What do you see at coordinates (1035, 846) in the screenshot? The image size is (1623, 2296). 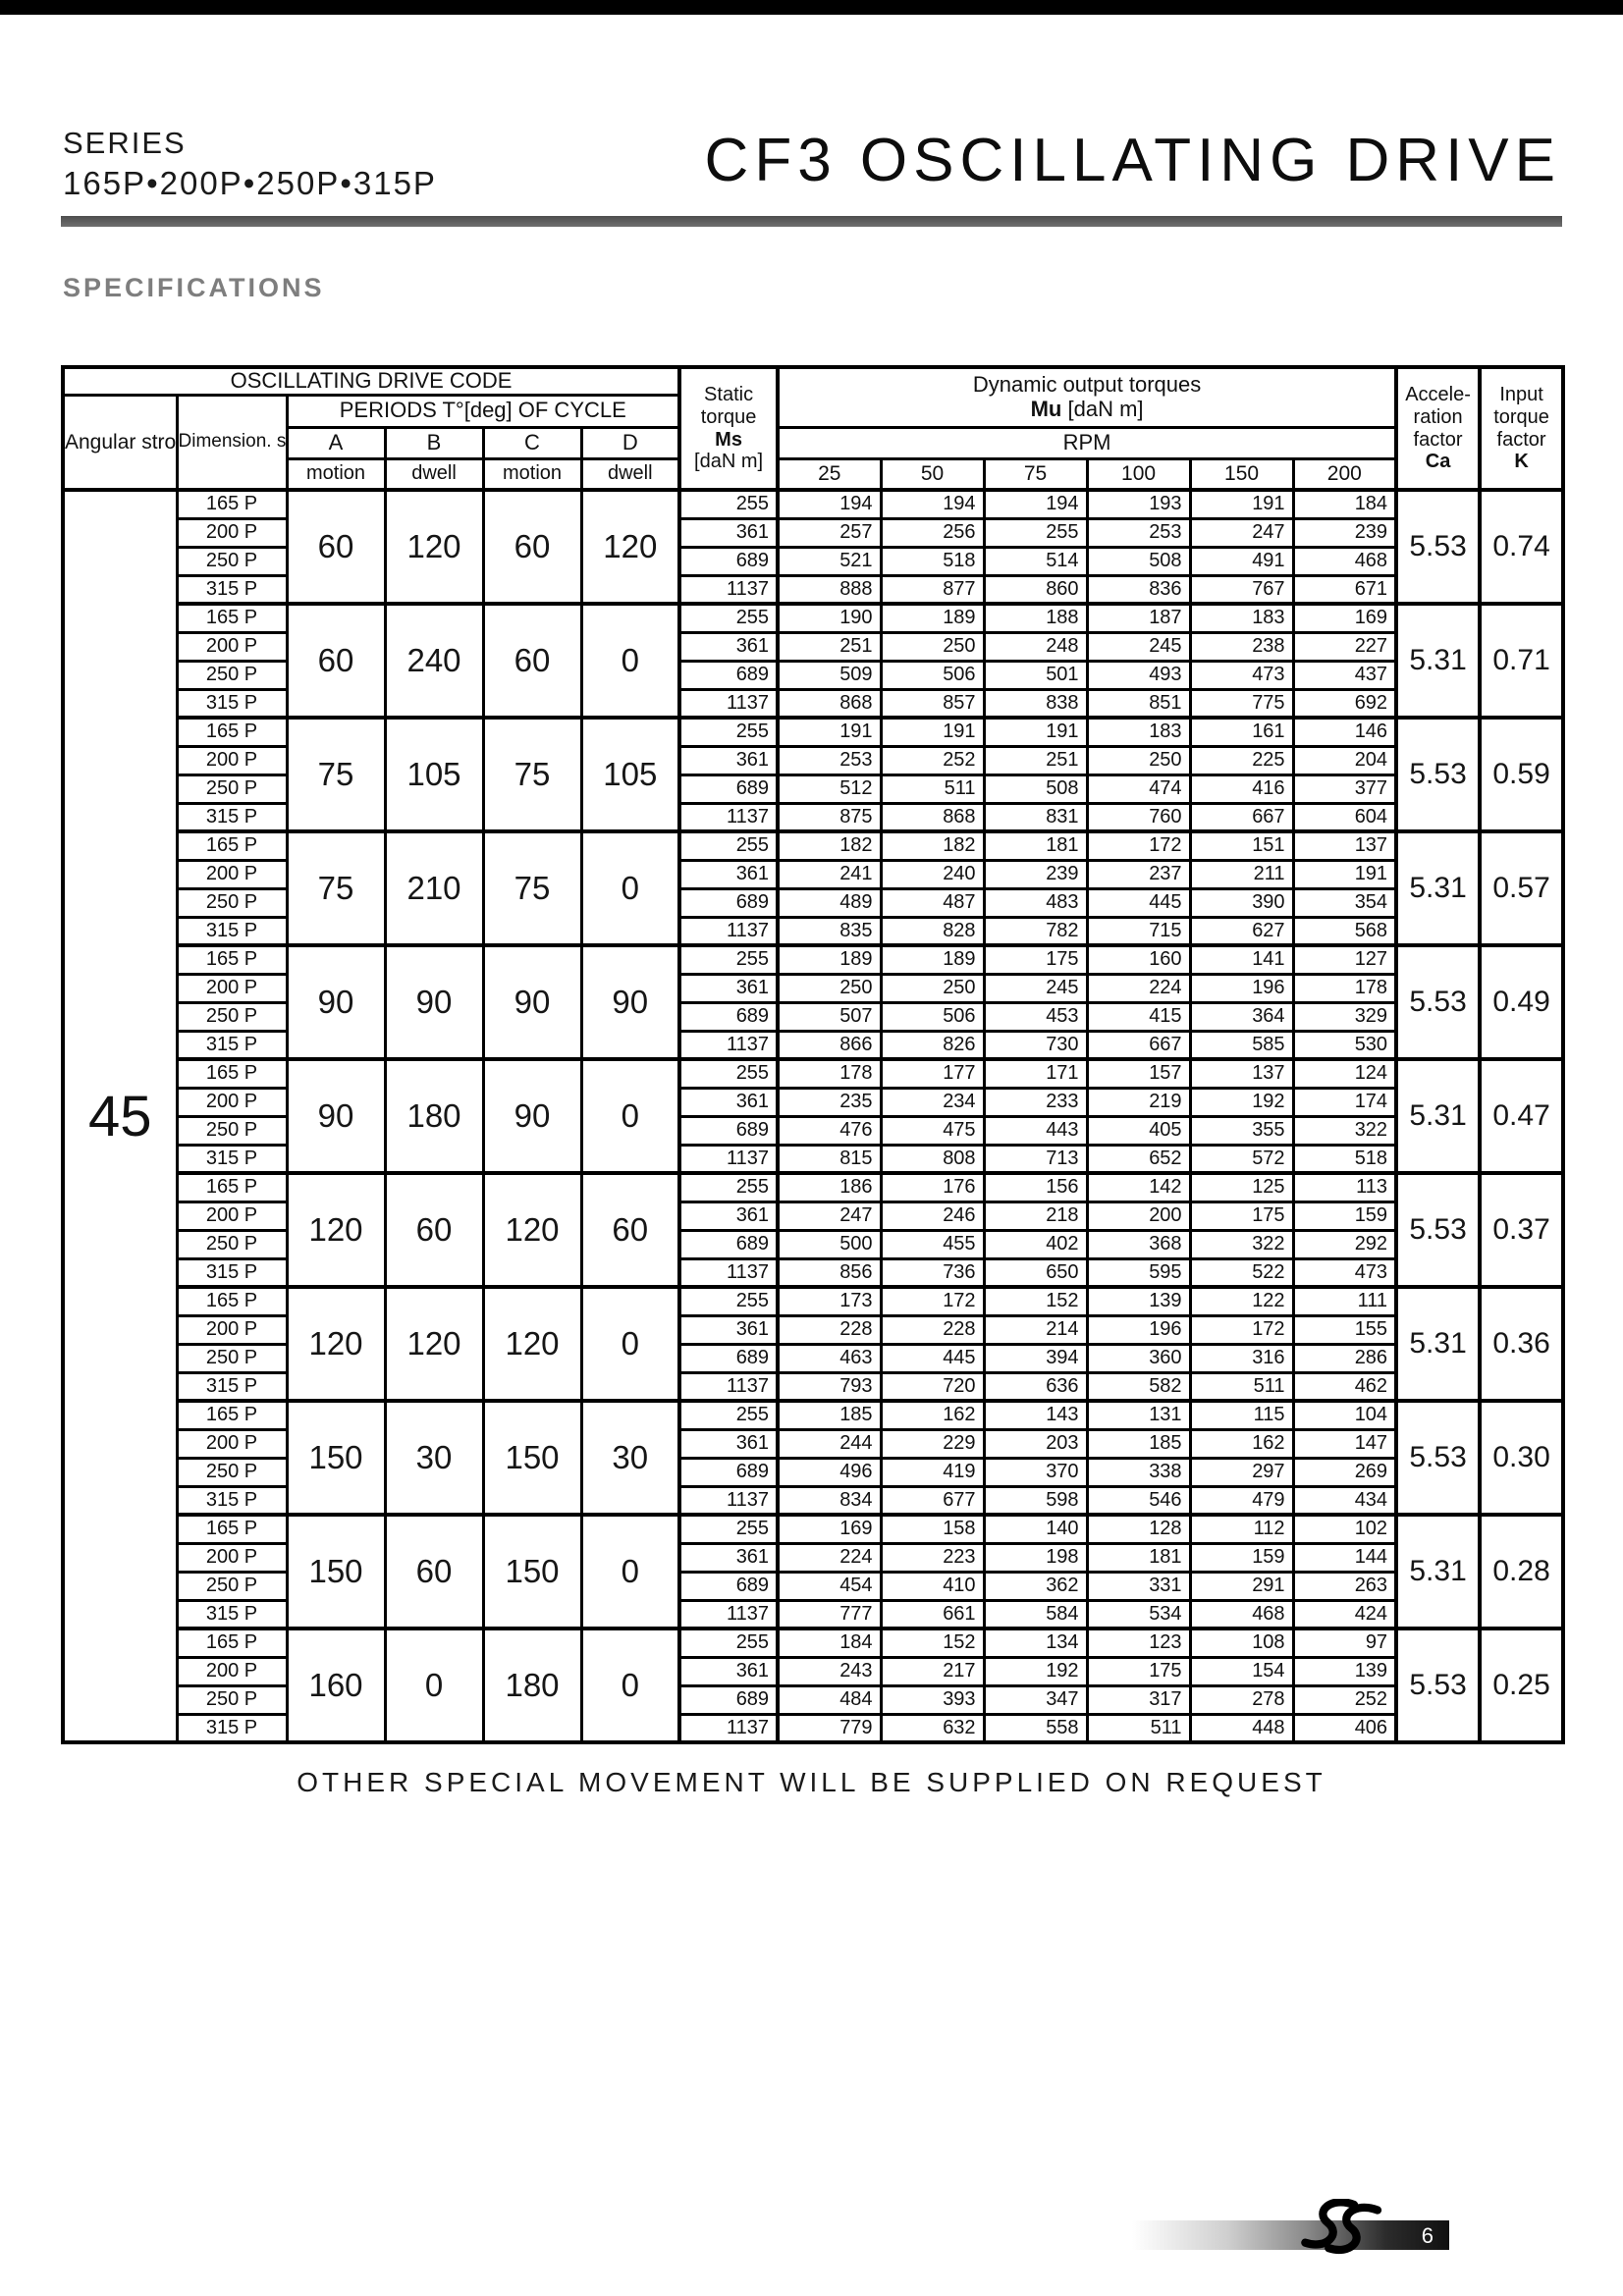 I see `dynamic-torque-value-cell: 181` at bounding box center [1035, 846].